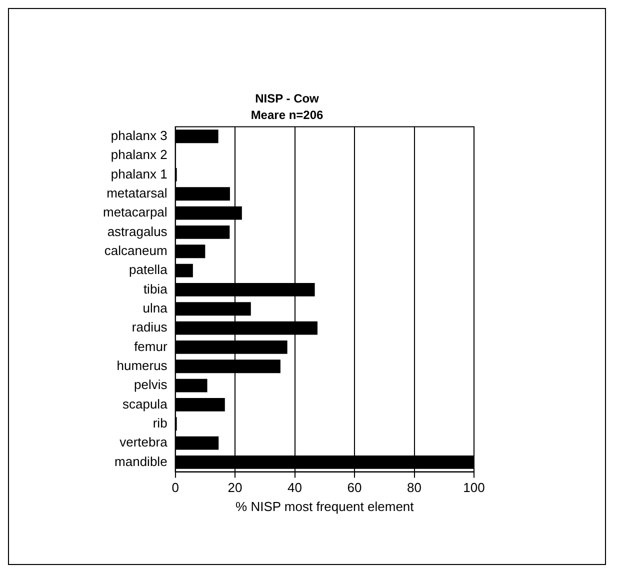 The width and height of the screenshot is (622, 575). I want to click on x-tick-label: 40, so click(295, 488).